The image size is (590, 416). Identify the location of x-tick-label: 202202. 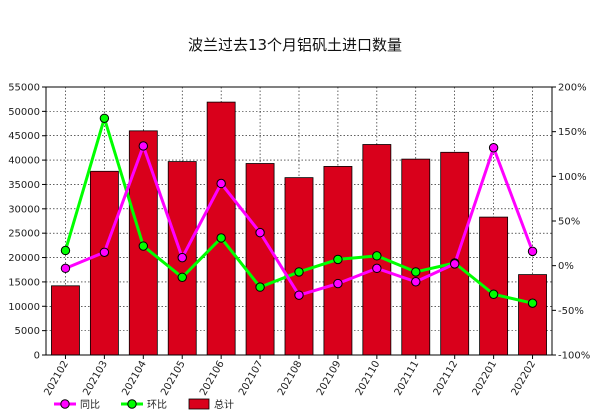
(524, 378).